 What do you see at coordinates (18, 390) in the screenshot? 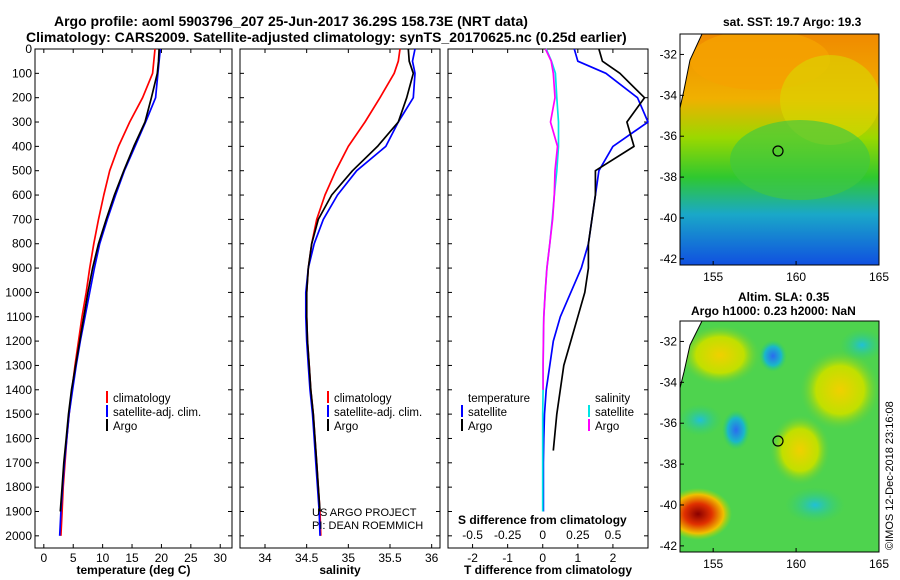
I see `y-tick-label: 1400` at bounding box center [18, 390].